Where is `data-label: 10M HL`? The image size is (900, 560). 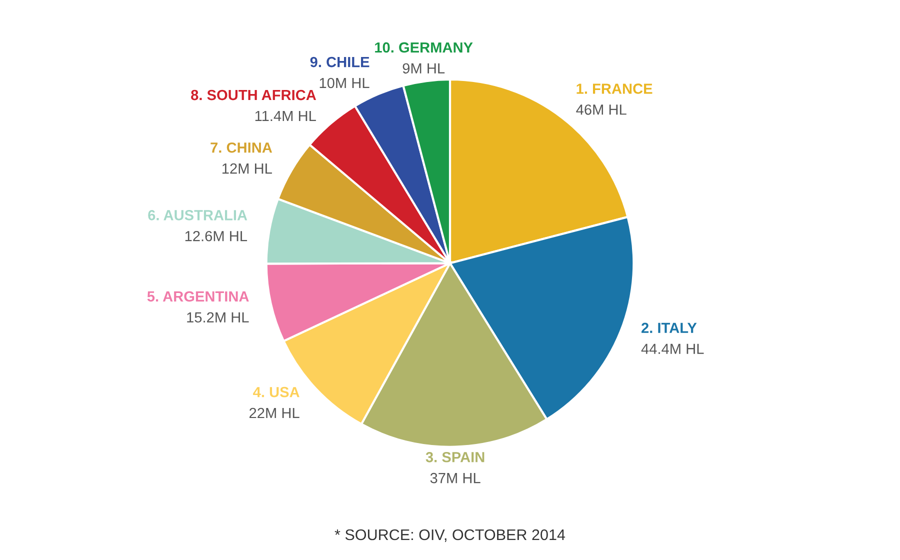 data-label: 10M HL is located at coordinates (345, 83).